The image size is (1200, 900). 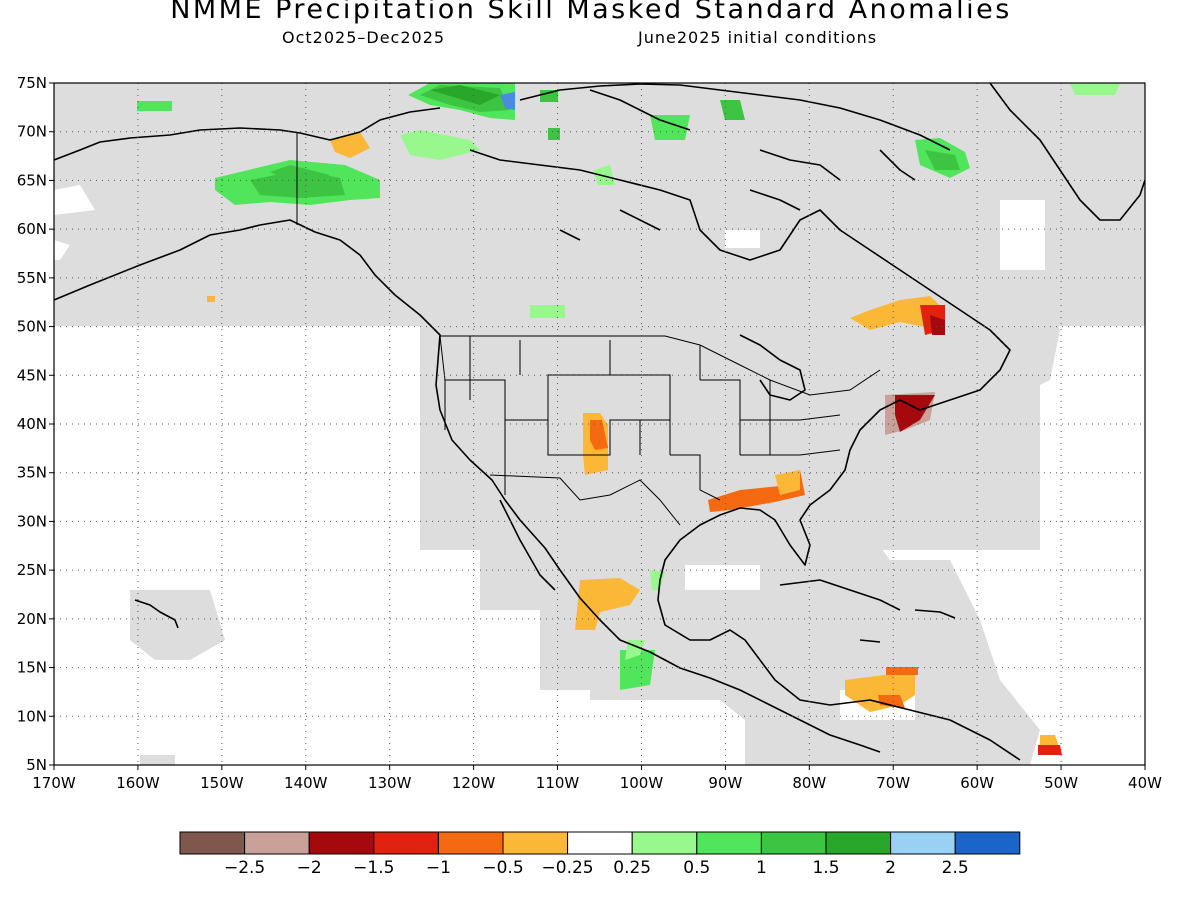 What do you see at coordinates (390, 783) in the screenshot?
I see `lon-label: 130W` at bounding box center [390, 783].